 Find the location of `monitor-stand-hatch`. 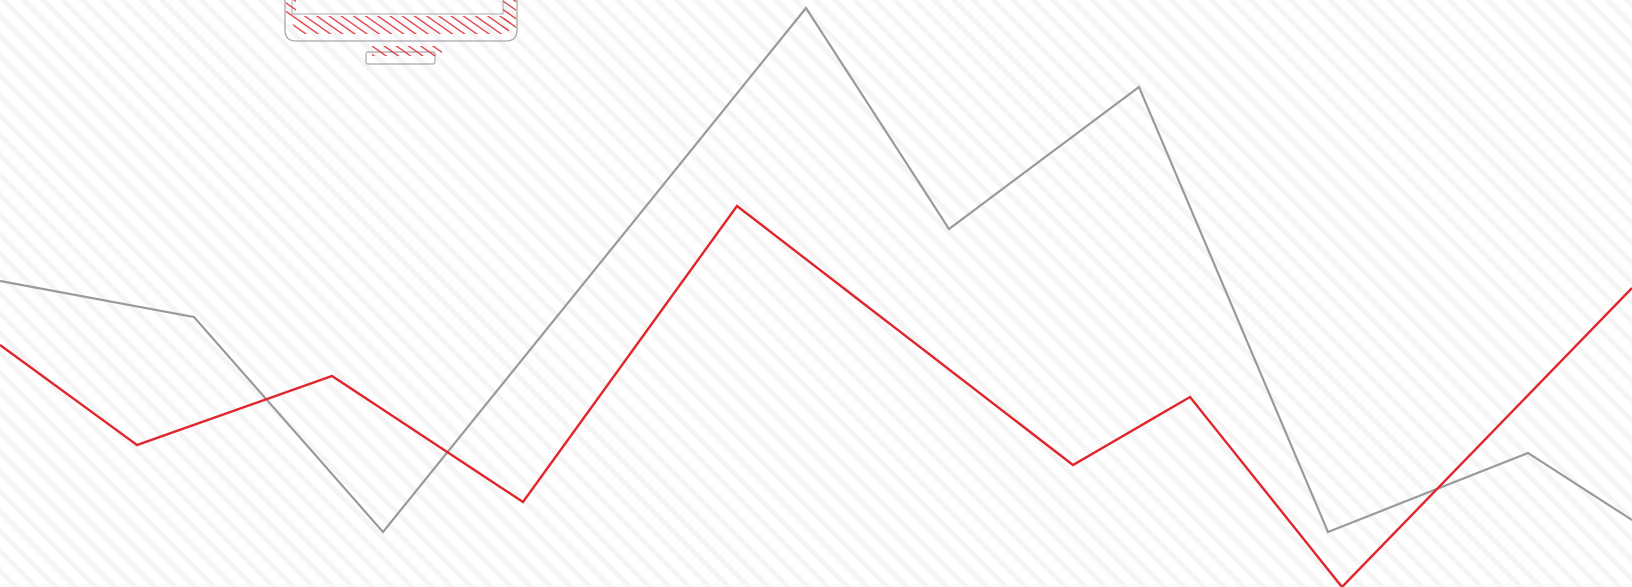

monitor-stand-hatch is located at coordinates (407, 51).